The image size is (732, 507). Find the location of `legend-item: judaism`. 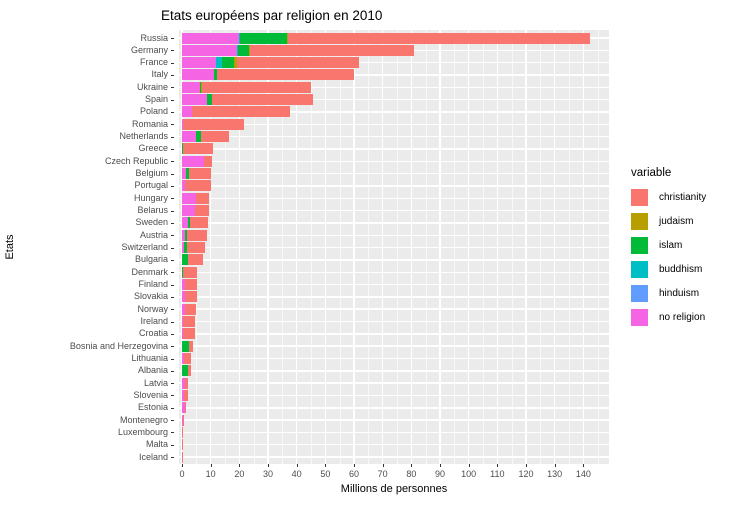

legend-item: judaism is located at coordinates (668, 221).